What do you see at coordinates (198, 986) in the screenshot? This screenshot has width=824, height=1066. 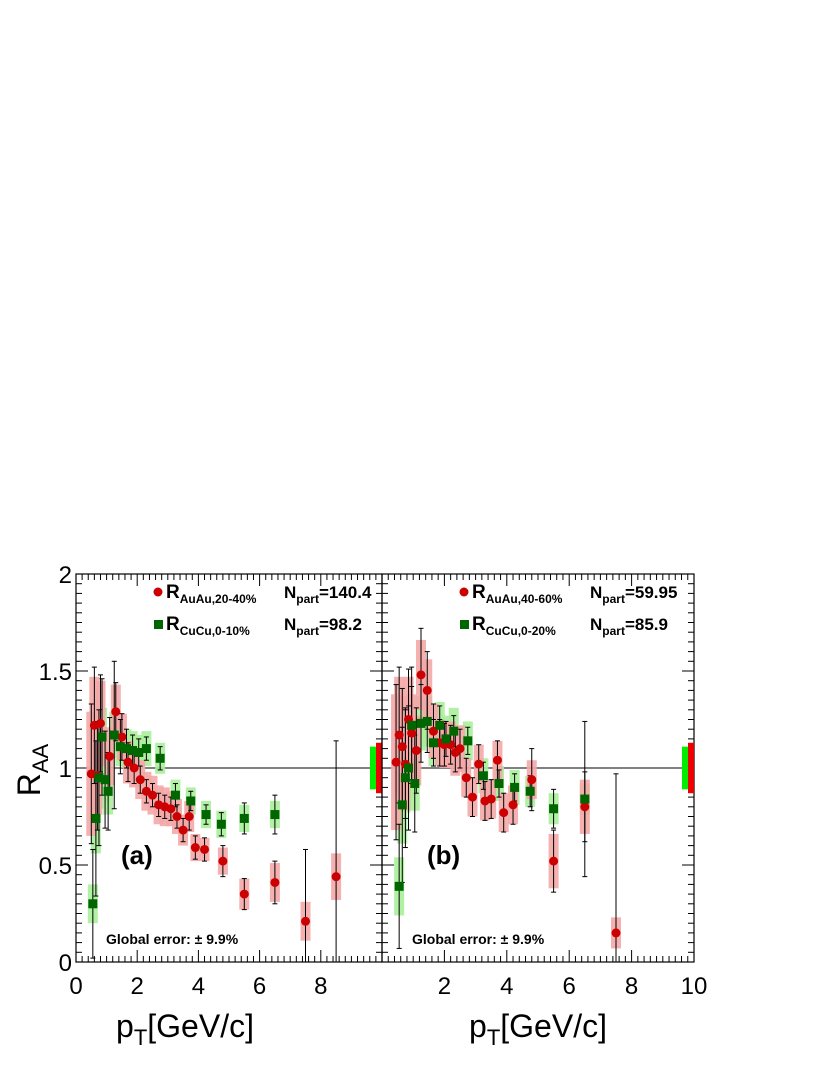 I see `x-tick-label-a: 4` at bounding box center [198, 986].